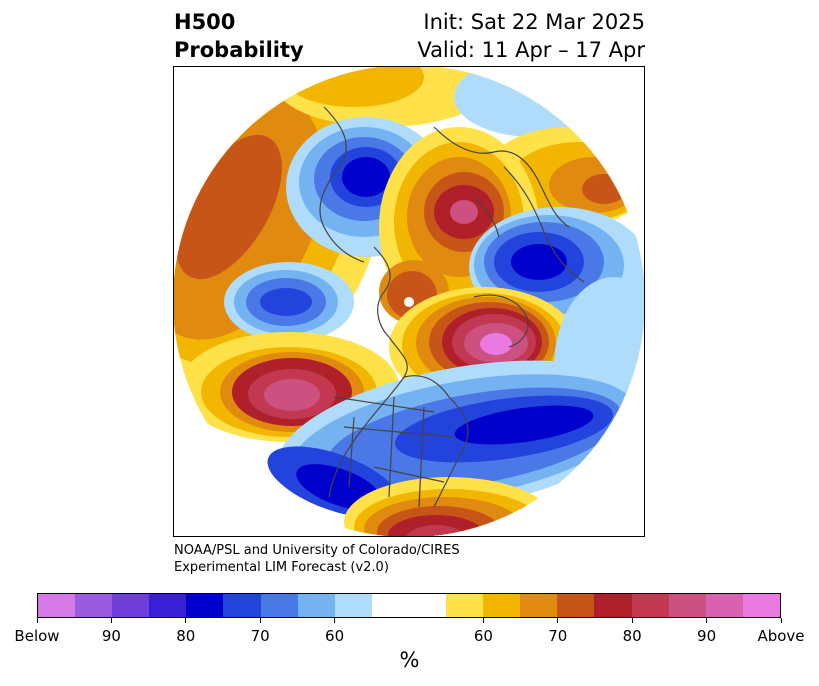 The image size is (819, 686). What do you see at coordinates (534, 22) in the screenshot?
I see `init-date: Init: Sat 22 Mar 2025` at bounding box center [534, 22].